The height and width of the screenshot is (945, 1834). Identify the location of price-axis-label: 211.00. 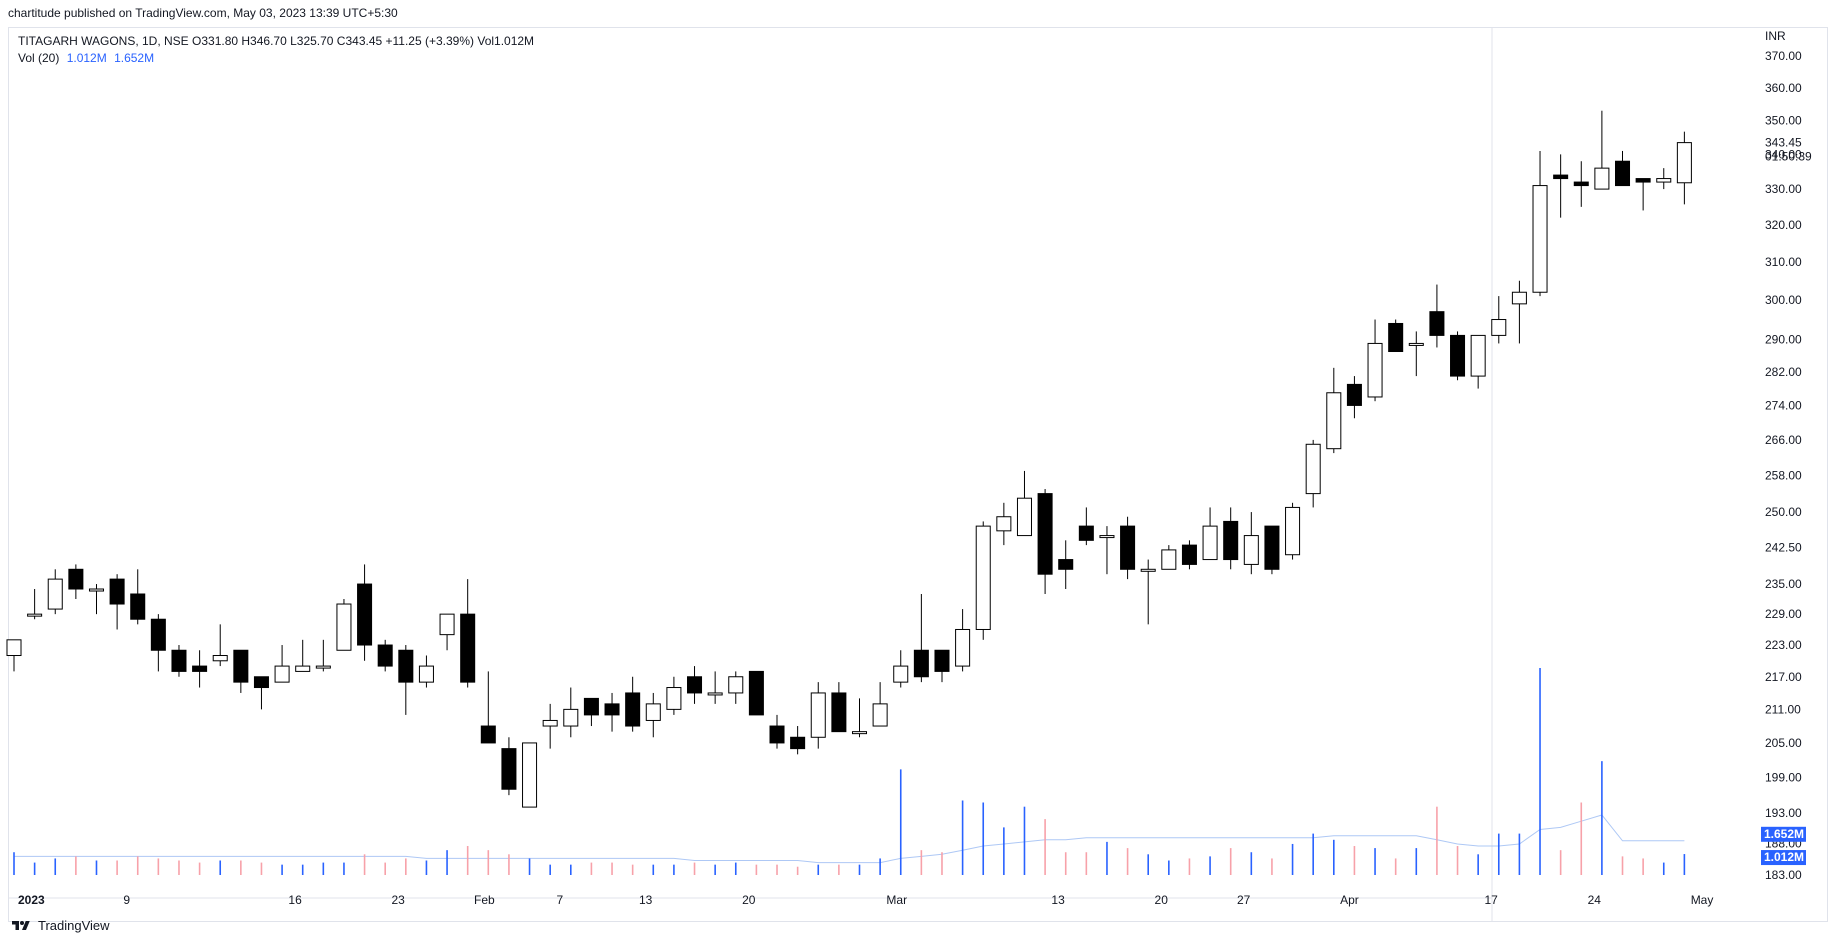
(1783, 709).